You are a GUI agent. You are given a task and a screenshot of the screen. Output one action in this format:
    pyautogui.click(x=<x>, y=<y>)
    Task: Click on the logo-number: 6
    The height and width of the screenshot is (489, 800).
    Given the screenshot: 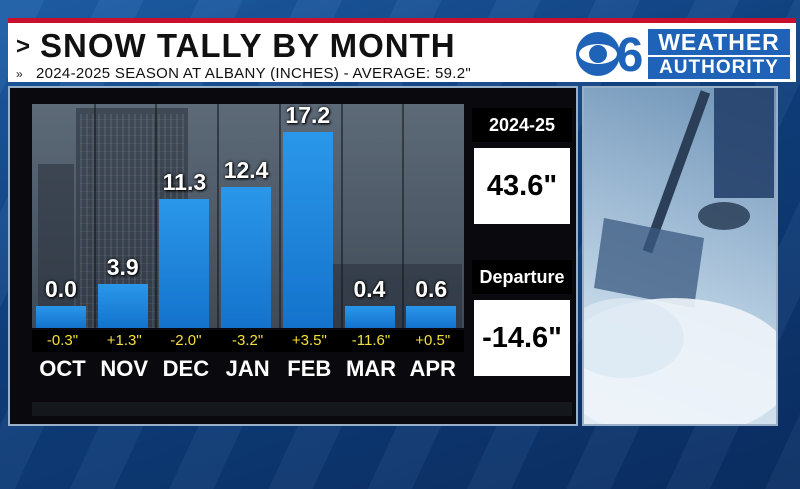 What is the action you would take?
    pyautogui.click(x=630, y=55)
    